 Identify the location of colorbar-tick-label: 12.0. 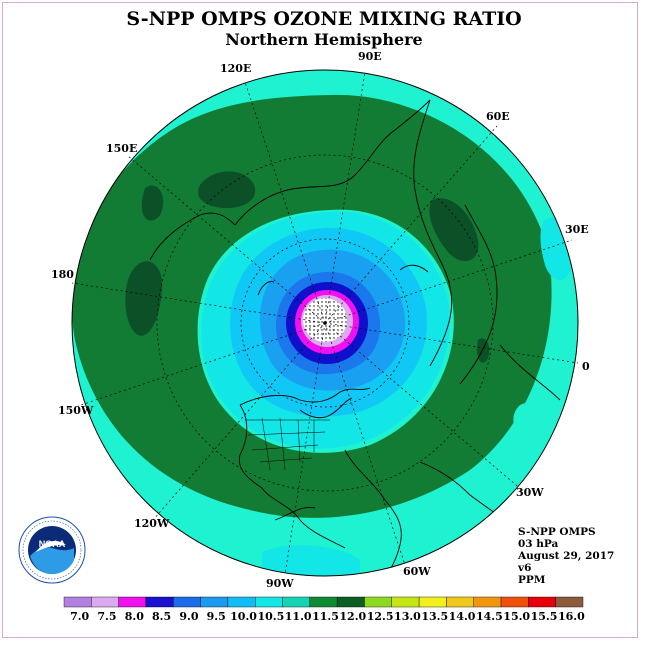
(352, 616).